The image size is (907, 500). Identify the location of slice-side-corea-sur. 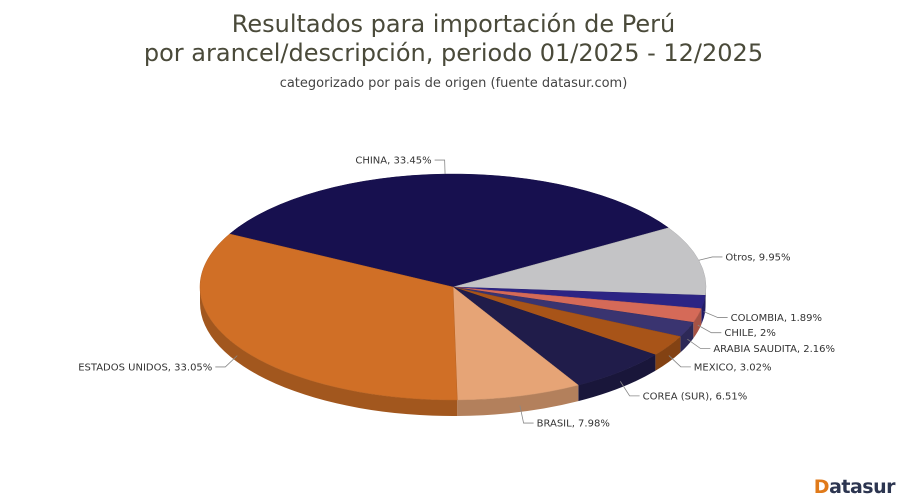
(617, 378).